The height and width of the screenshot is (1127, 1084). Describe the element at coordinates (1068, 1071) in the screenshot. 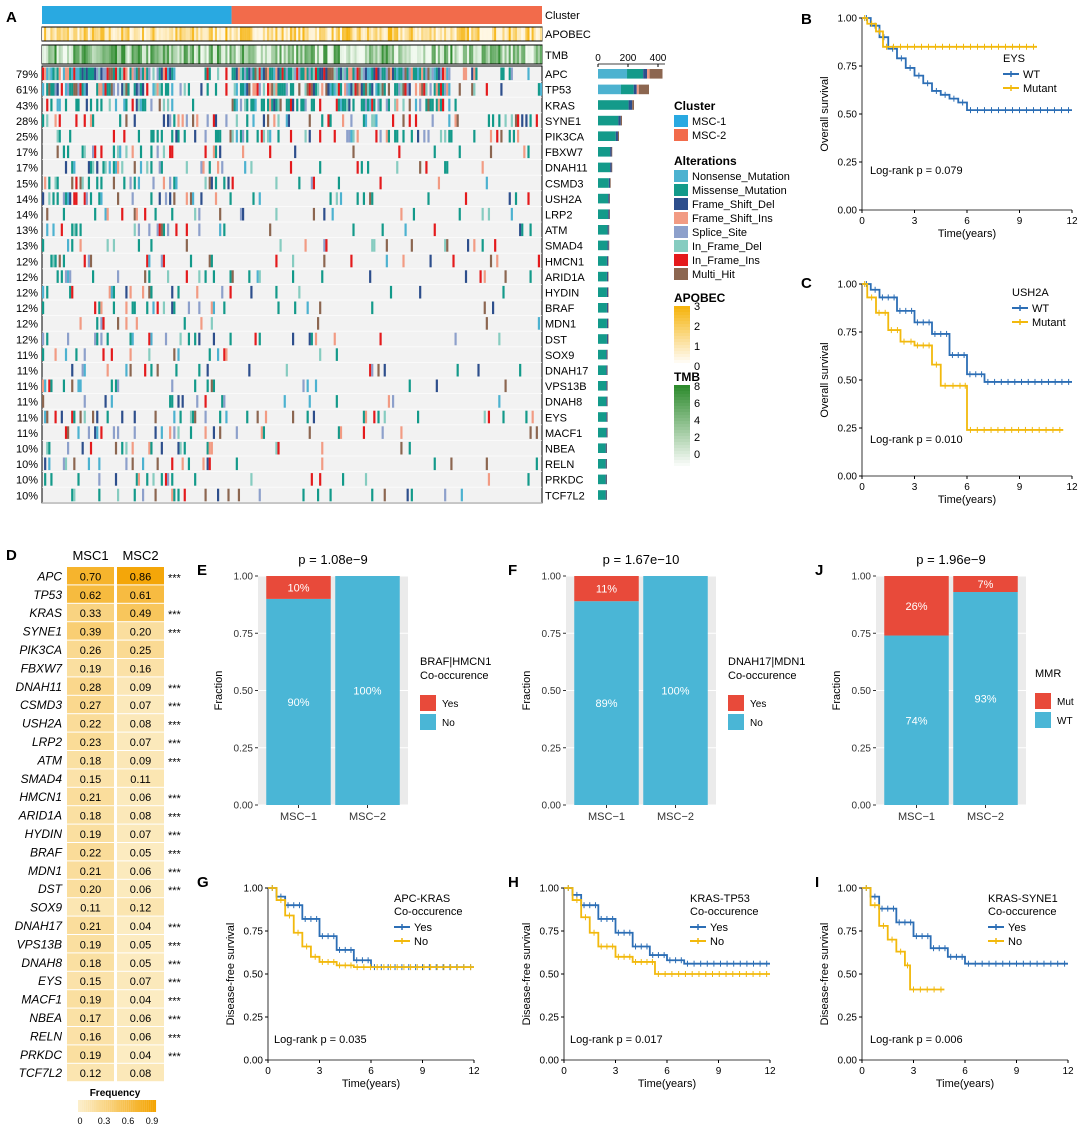

I see `km-x-tick-label: 12` at that location.